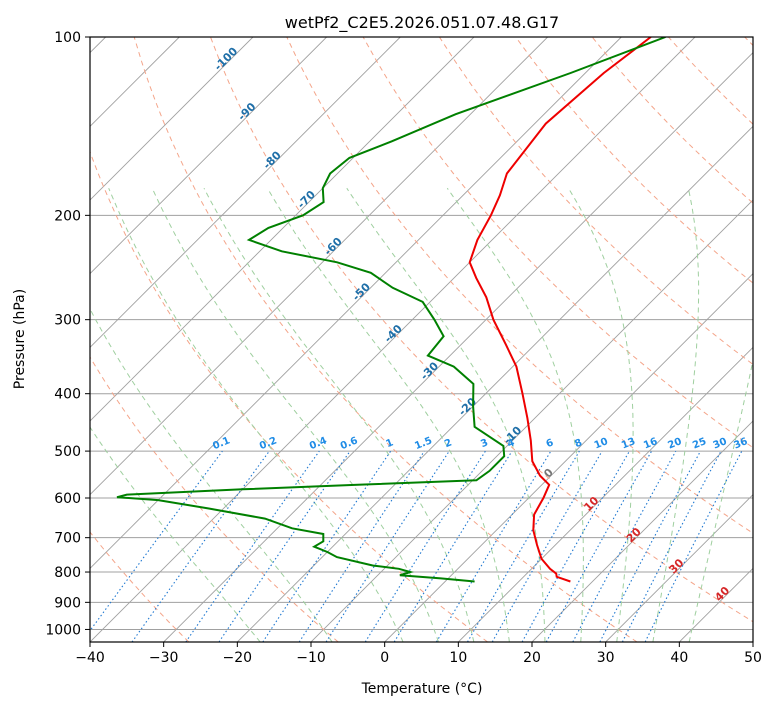 This screenshot has height=708, width=775. Describe the element at coordinates (458, 658) in the screenshot. I see `x-tick-label: 10` at that location.